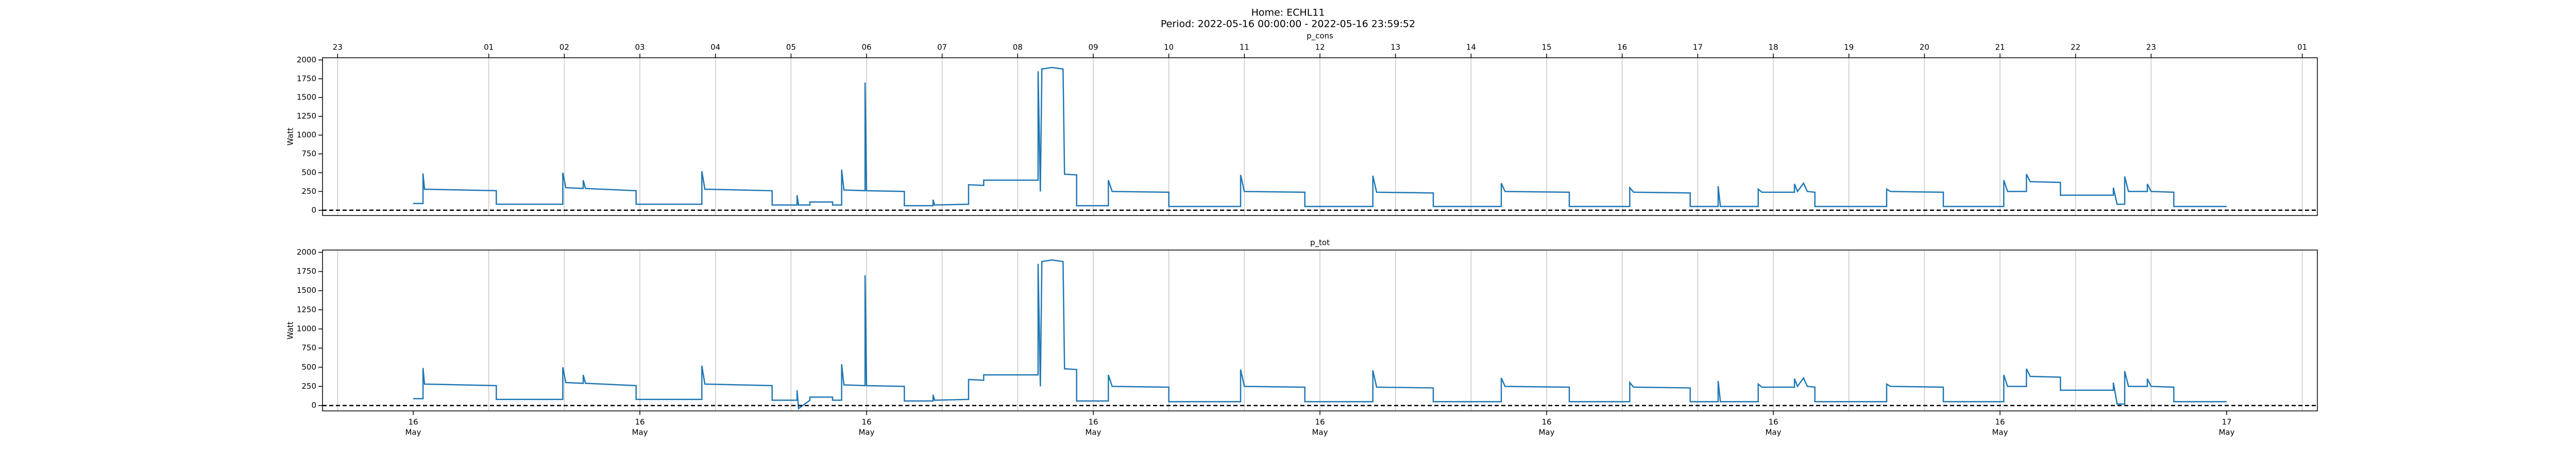 This screenshot has height=464, width=2576. I want to click on x-tick-label-top: 18, so click(1773, 47).